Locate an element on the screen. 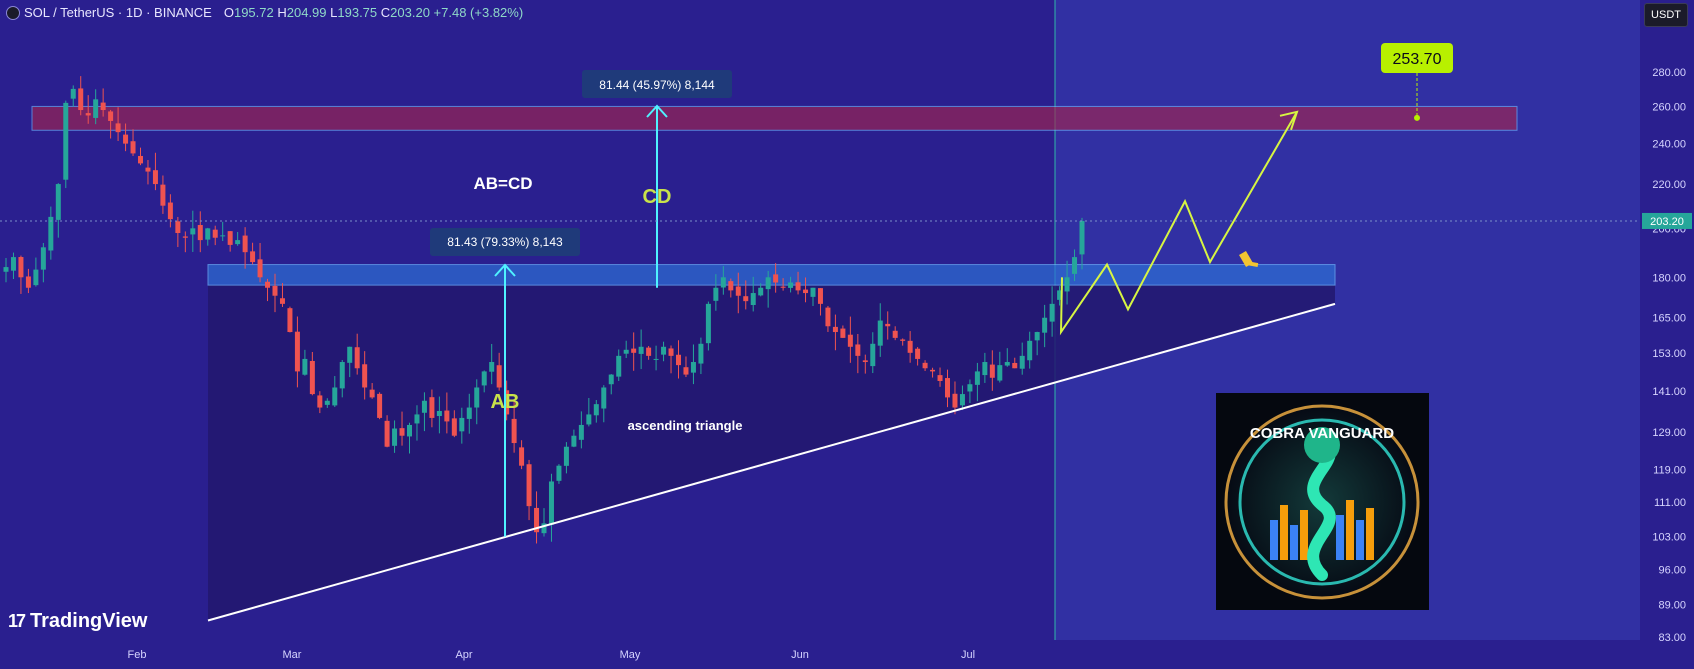  y-axis-bg is located at coordinates (1667, 334).